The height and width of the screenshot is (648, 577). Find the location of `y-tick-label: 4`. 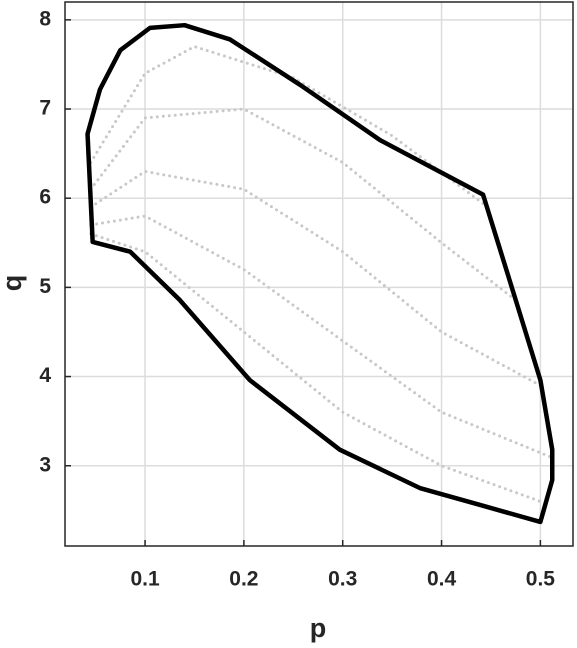

y-tick-label: 4 is located at coordinates (45, 375).